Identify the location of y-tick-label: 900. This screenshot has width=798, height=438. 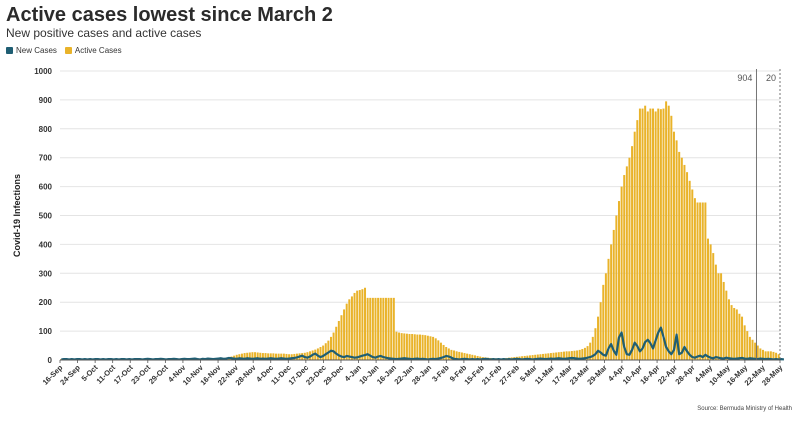
(46, 100).